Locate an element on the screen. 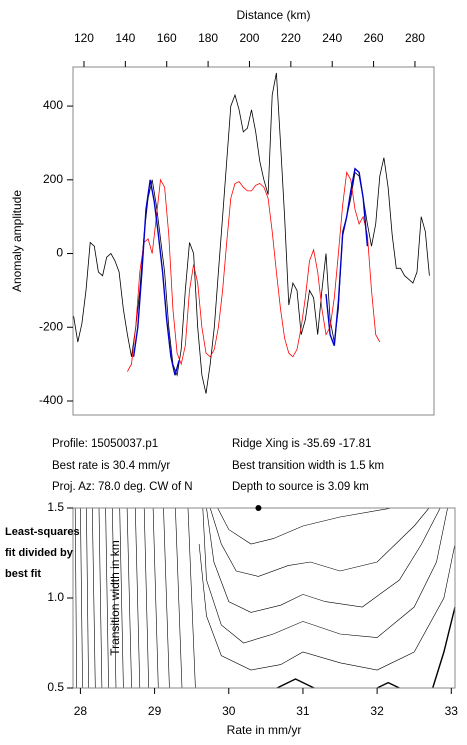  x-tick-label: 120 is located at coordinates (84, 38).